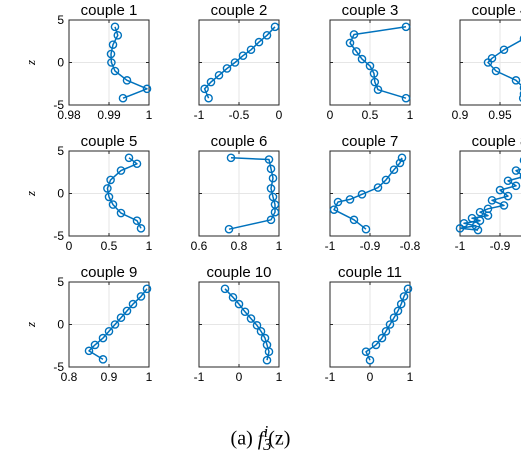 The image size is (521, 472). I want to click on subplot-9: 0.8 0.9 1 5 0 -5 couple 9 z, so click(88, 324).